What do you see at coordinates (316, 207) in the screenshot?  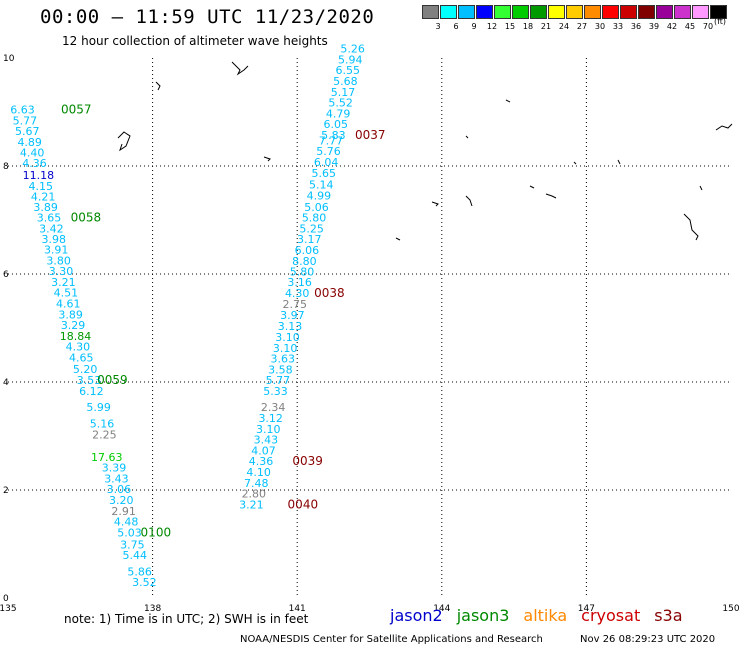 I see `swh-value: 5.06` at bounding box center [316, 207].